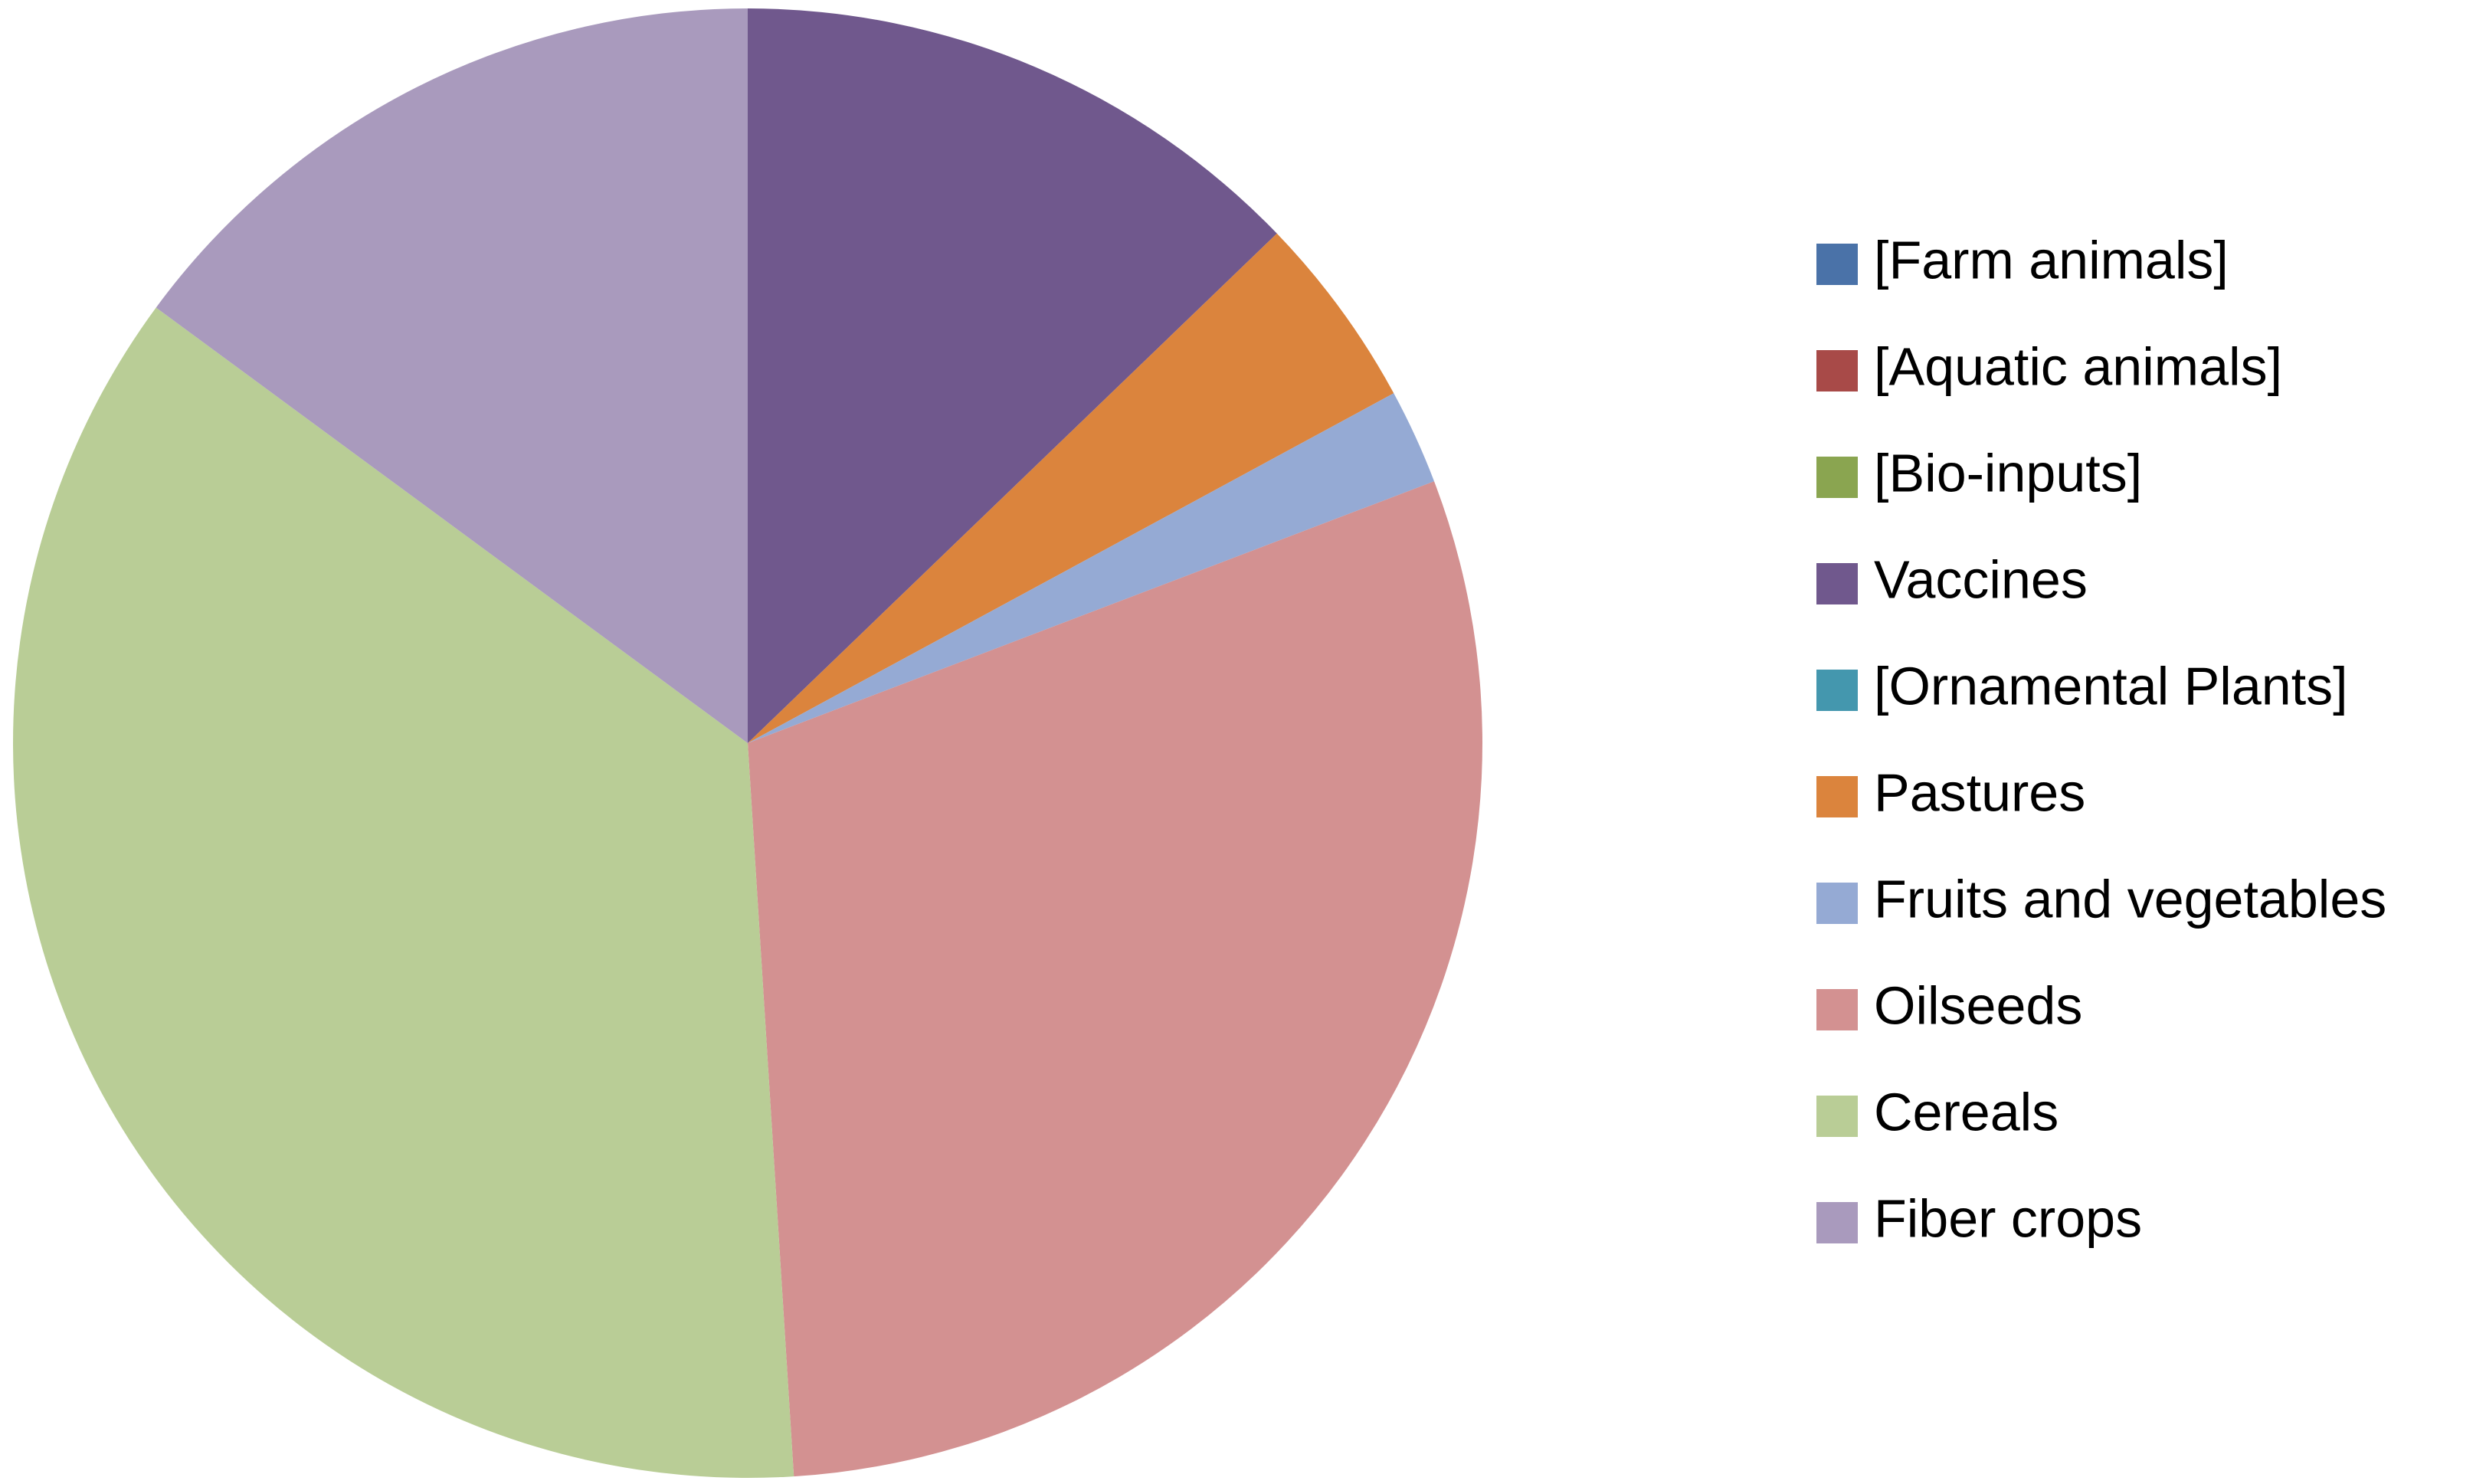 This screenshot has width=2486, height=1484. Describe the element at coordinates (2051, 260) in the screenshot. I see `legend-label: [Farm animals]` at that location.